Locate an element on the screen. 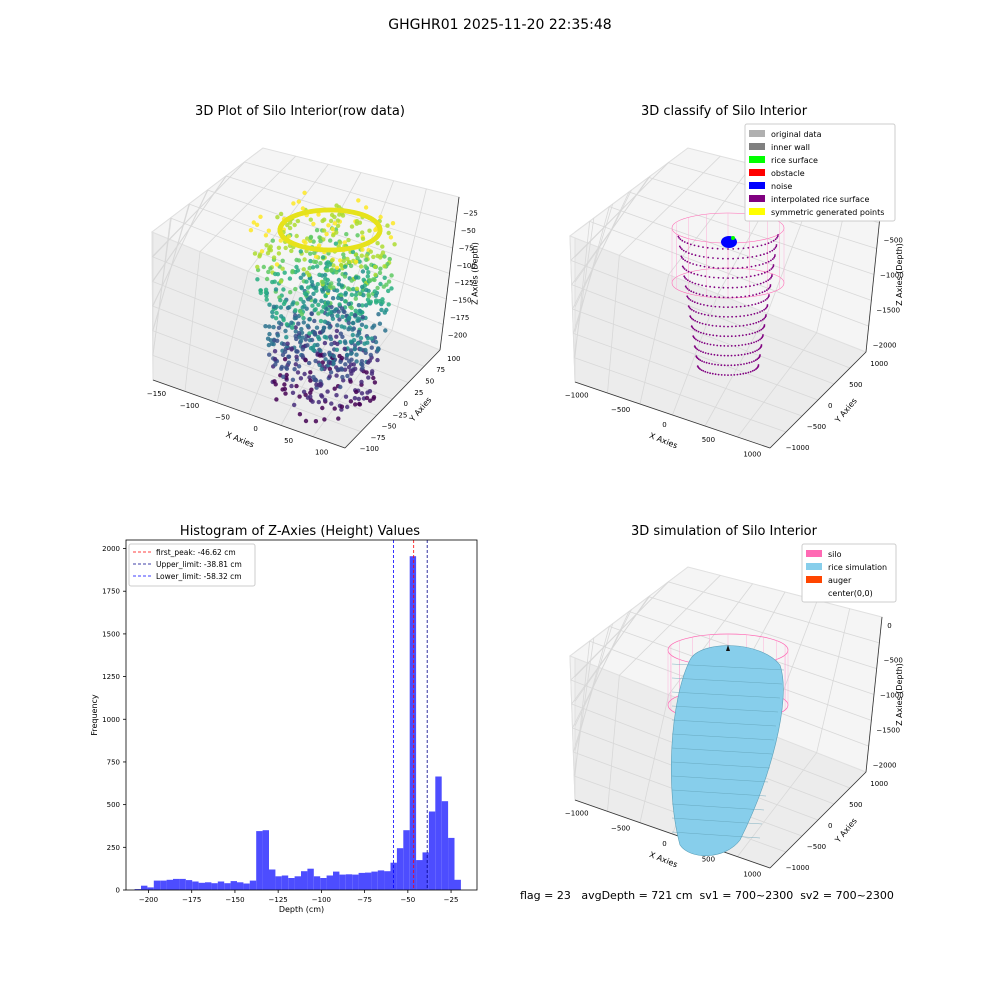 The image size is (1000, 1000). p4-mesh-line is located at coordinates (726, 695).